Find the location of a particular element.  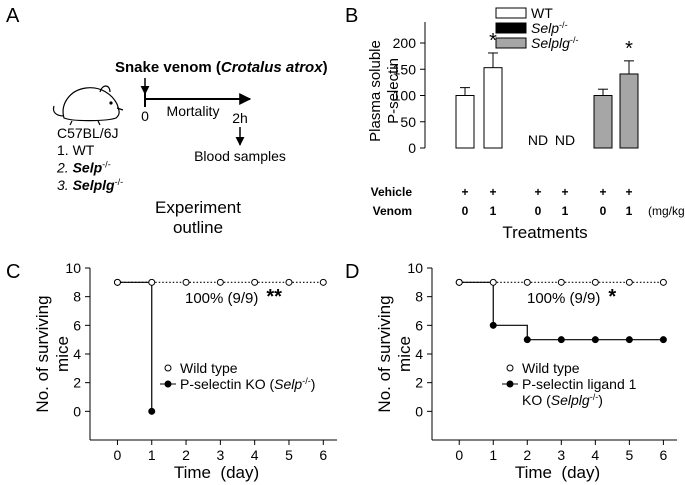

mouse-icon is located at coordinates (88, 105).